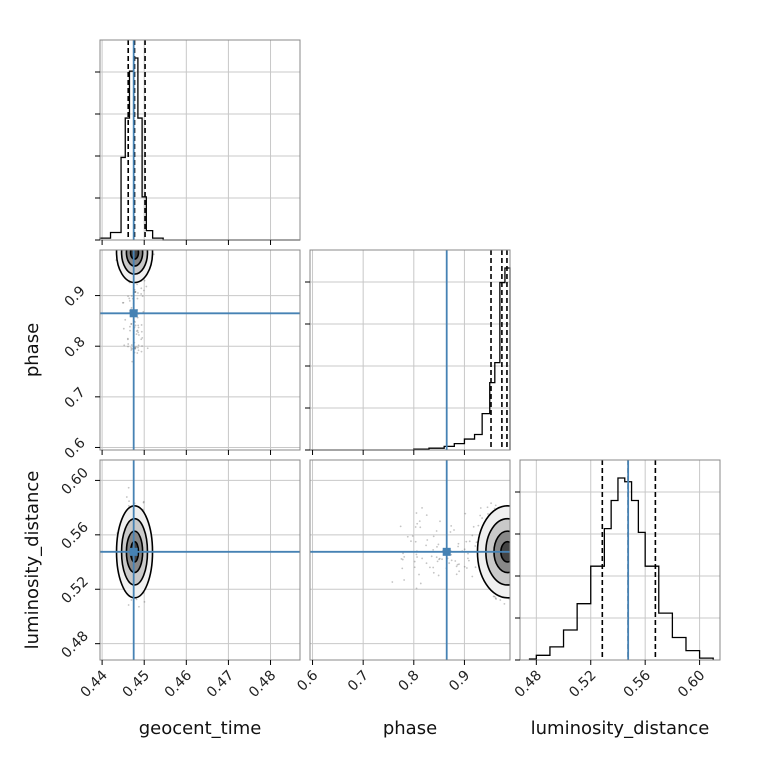  Describe the element at coordinates (200, 728) in the screenshot. I see `x-axis-label-geocent-time: geocent_time` at that location.